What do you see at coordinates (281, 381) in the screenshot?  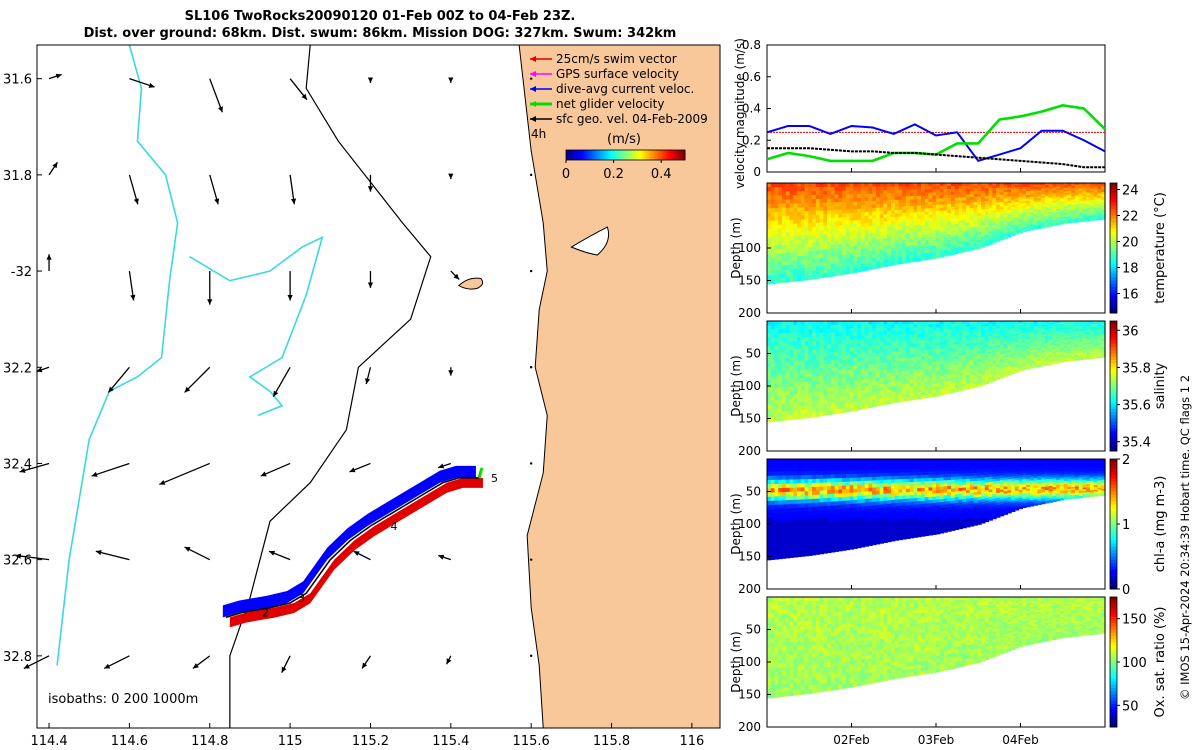 I see `surface-vector` at bounding box center [281, 381].